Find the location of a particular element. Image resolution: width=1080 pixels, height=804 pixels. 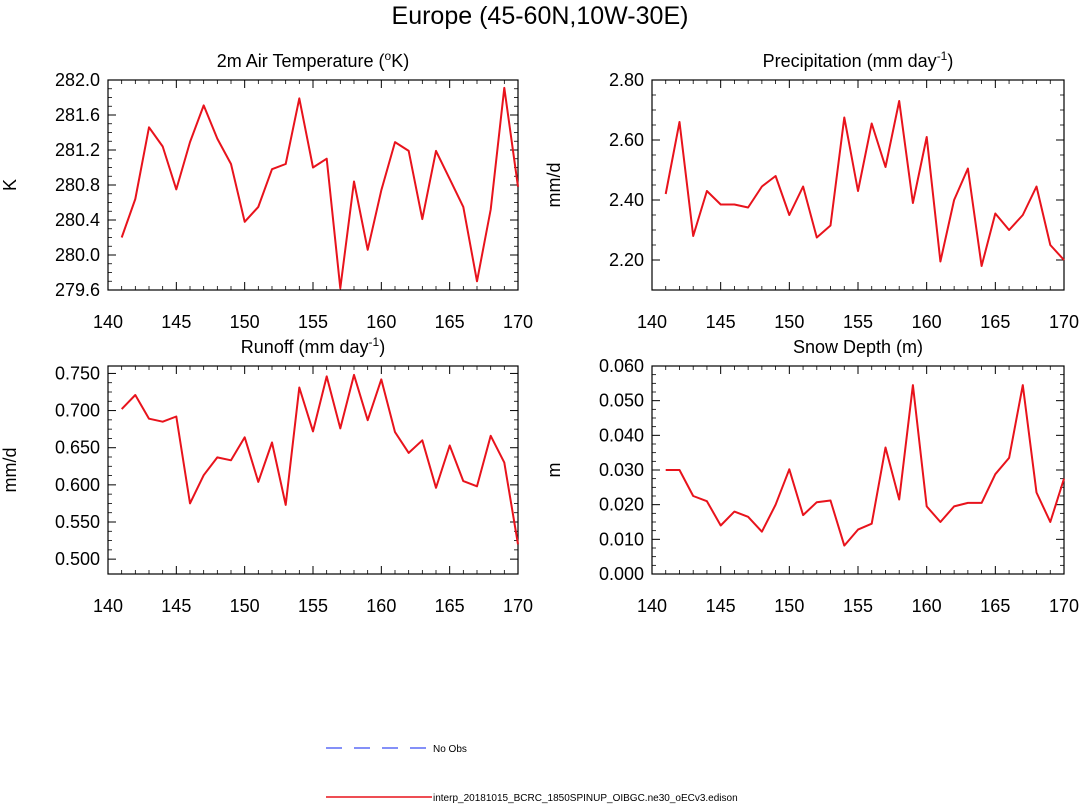

y-tick-label: 2.60 is located at coordinates (626, 140).